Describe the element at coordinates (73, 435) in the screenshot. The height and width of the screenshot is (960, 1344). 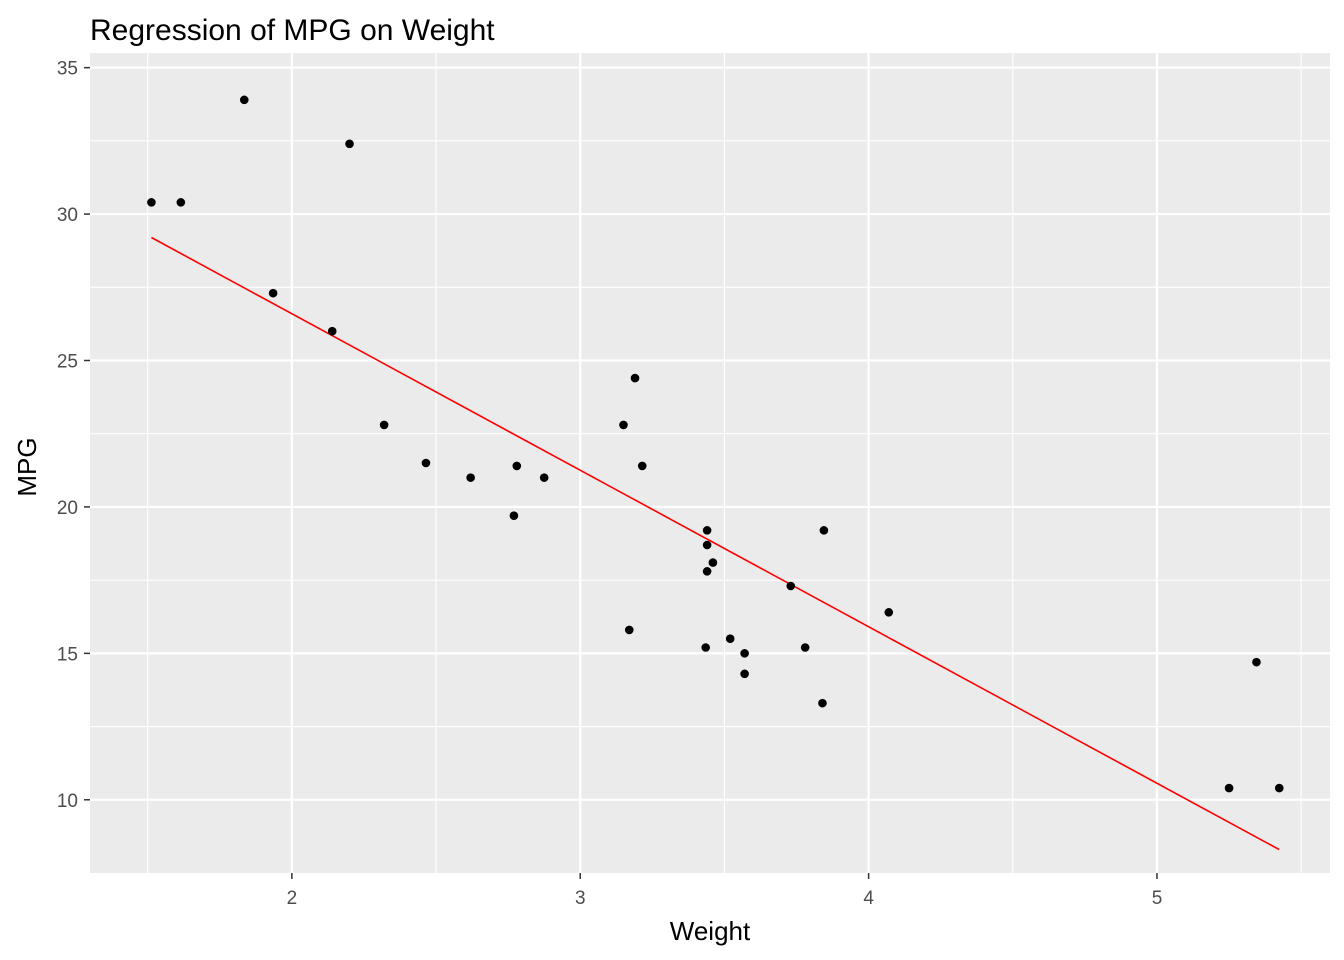
I see `y-axis-ticks: 10 15 20 25 30 35` at that location.